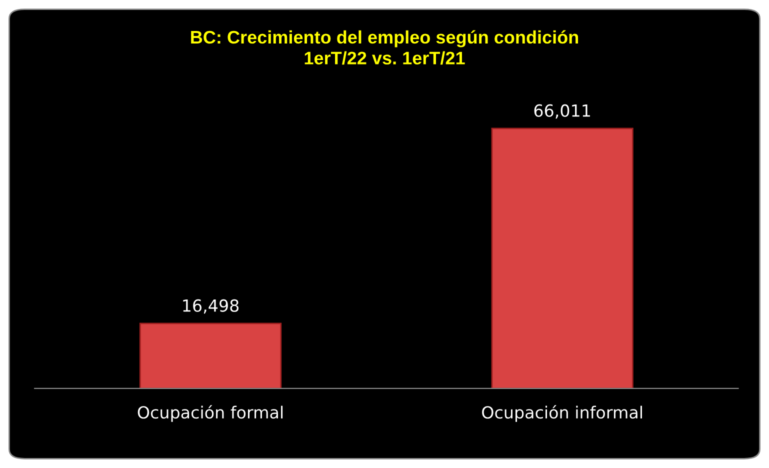  What do you see at coordinates (384, 47) in the screenshot?
I see `chart-title: BC: Crecimiento del empleo según condición 1erT/22 vs. 1erT/21` at bounding box center [384, 47].